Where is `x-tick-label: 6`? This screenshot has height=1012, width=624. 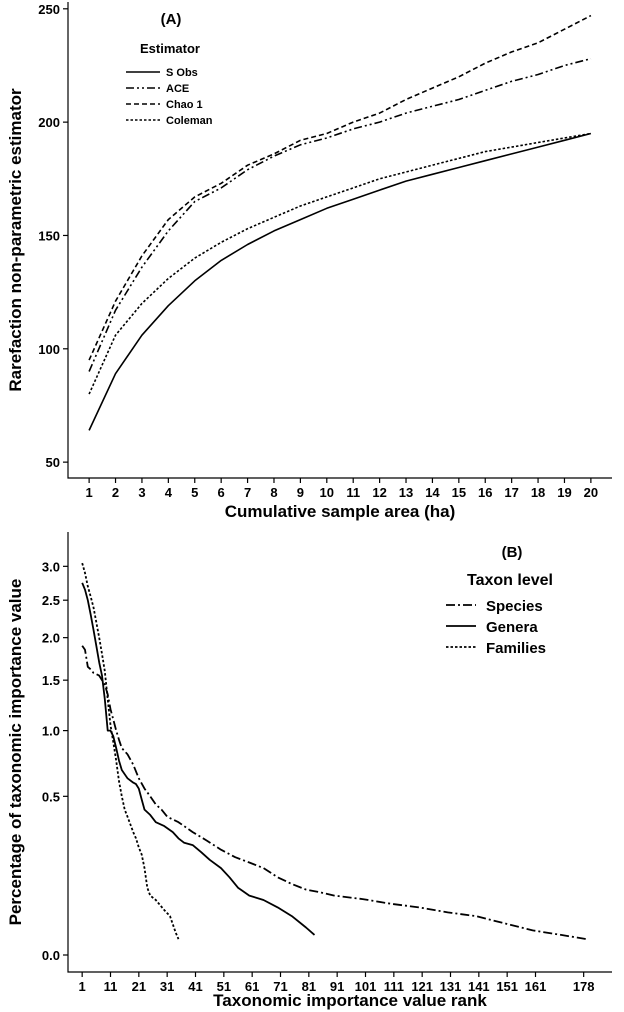
x-tick-label: 6 is located at coordinates (221, 492).